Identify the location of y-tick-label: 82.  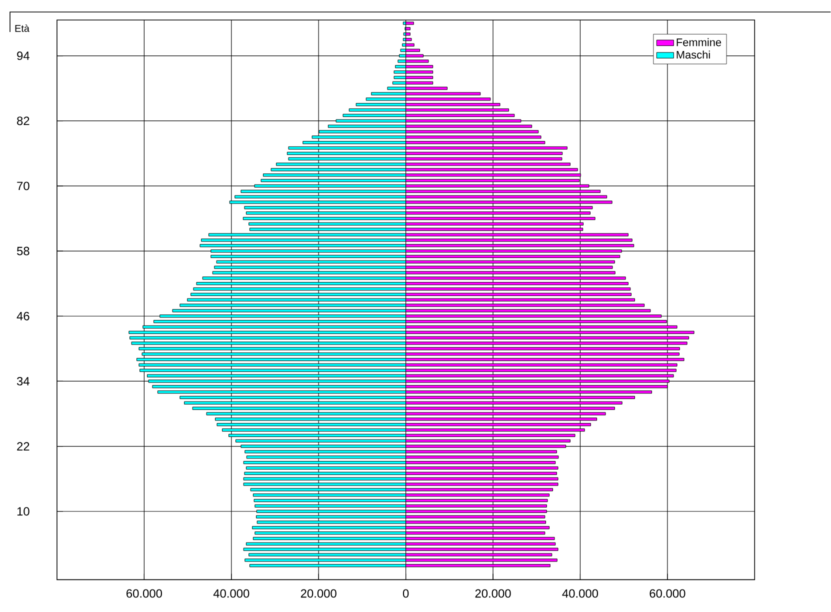
(23, 121).